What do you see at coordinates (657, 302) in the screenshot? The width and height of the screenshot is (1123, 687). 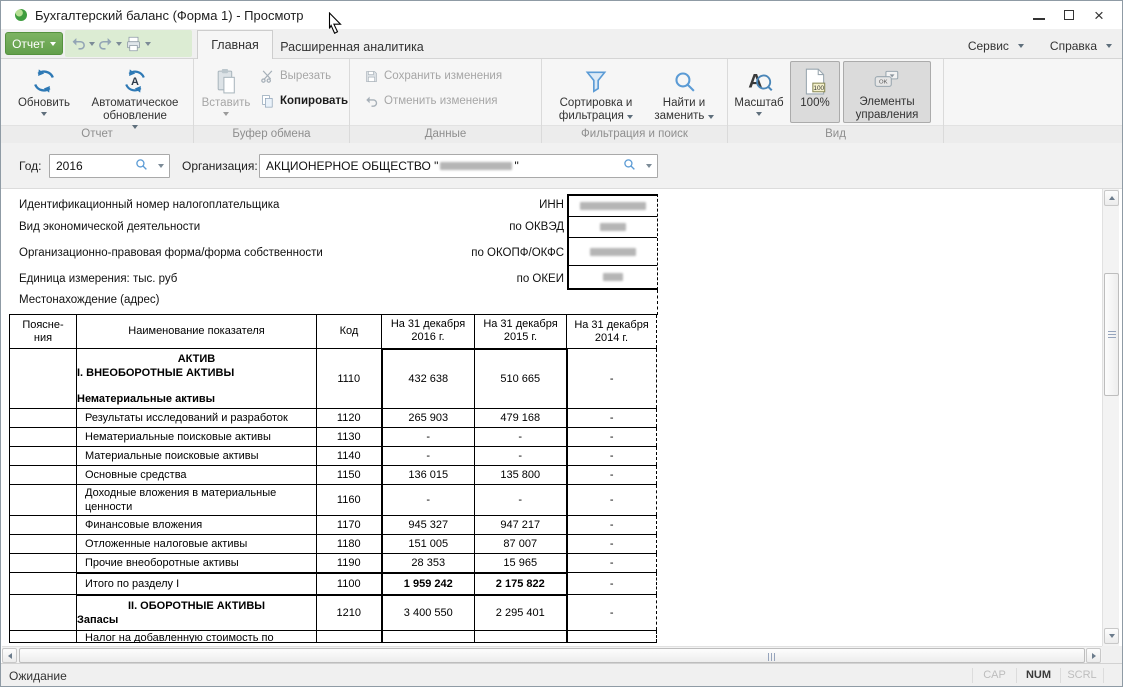 I see `page-boundary-dashed-line` at bounding box center [657, 302].